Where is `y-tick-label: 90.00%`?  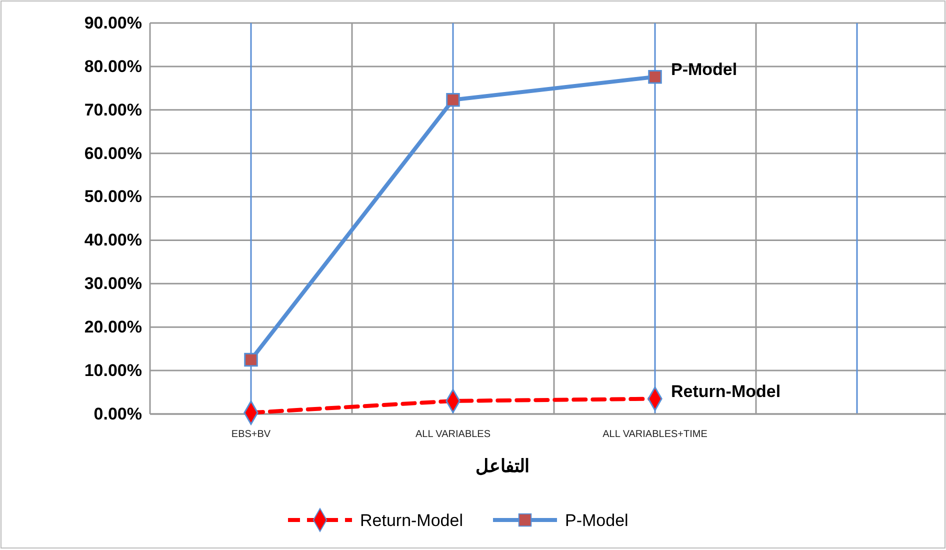 y-tick-label: 90.00% is located at coordinates (113, 22).